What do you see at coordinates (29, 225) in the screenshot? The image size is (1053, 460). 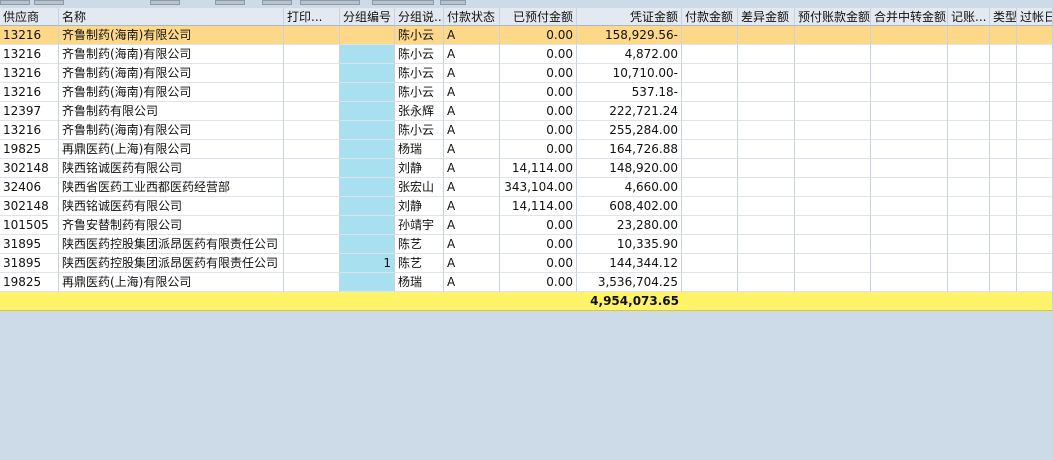 I see `cell: 101505` at bounding box center [29, 225].